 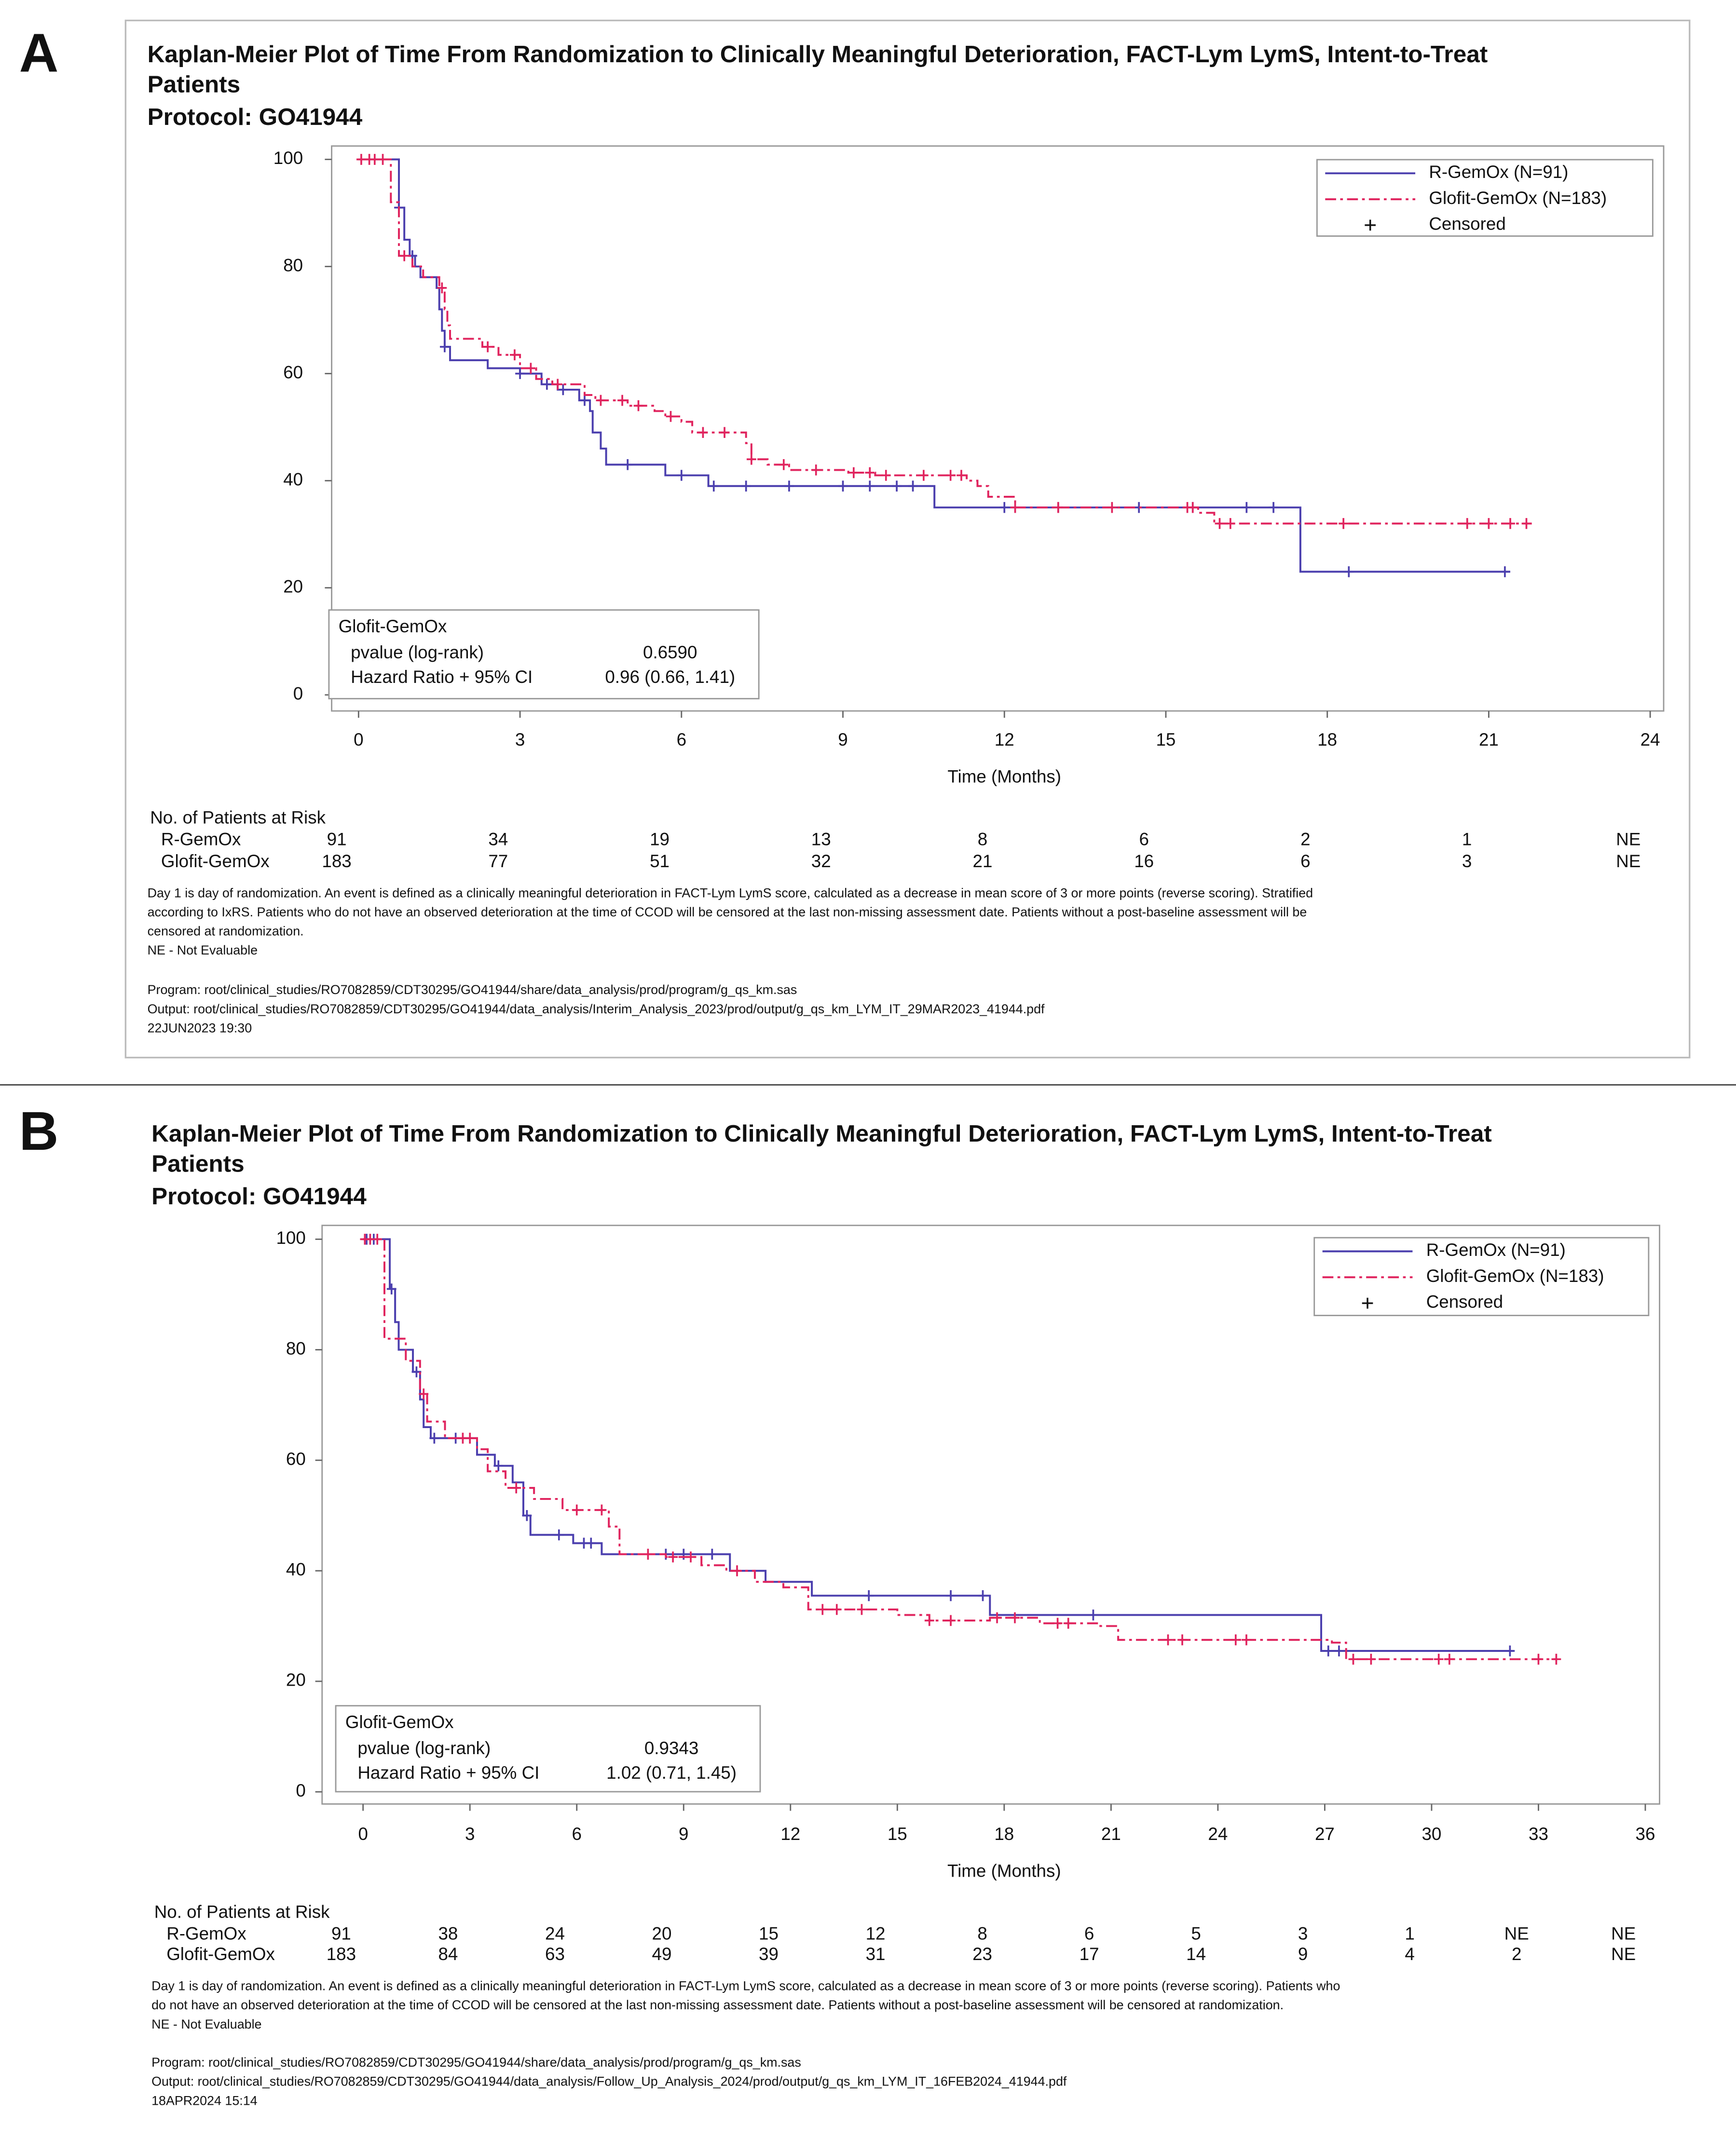 What do you see at coordinates (876, 1934) in the screenshot?
I see `risk-count: 12` at bounding box center [876, 1934].